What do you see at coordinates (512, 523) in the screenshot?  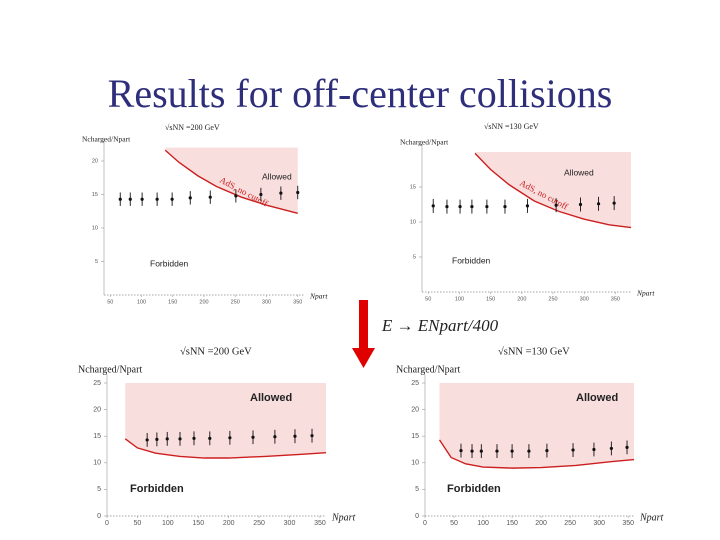 I see `x-tick-label: 150` at bounding box center [512, 523].